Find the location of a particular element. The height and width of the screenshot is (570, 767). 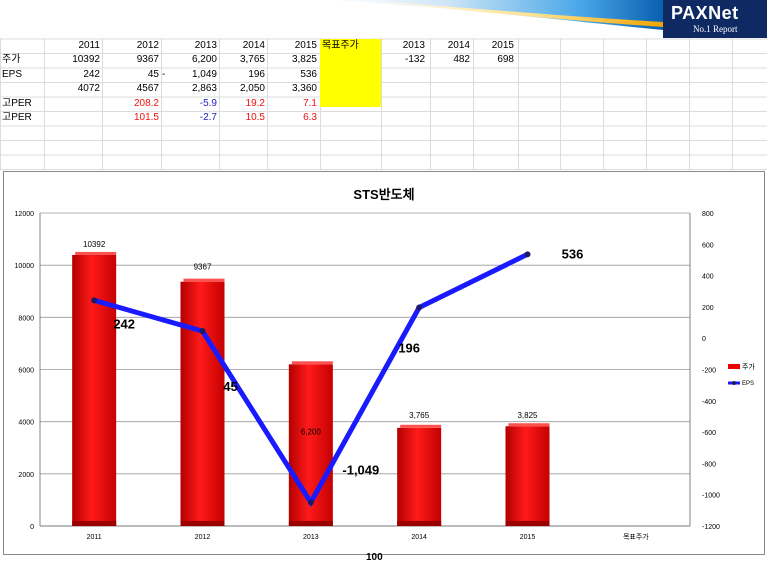

bar-2015 is located at coordinates (527, 476).